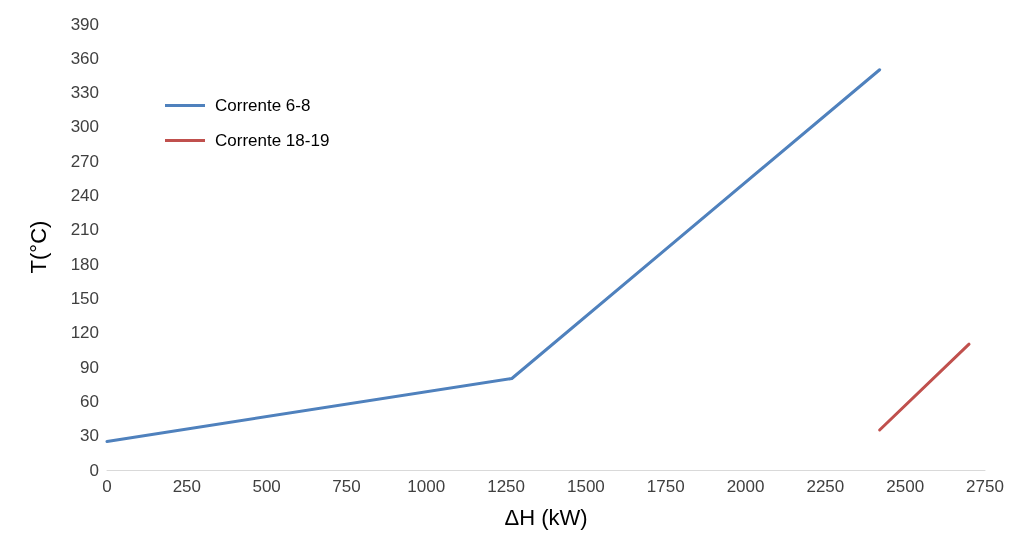 Image resolution: width=1015 pixels, height=547 pixels. I want to click on x-tick-label: 2750, so click(985, 486).